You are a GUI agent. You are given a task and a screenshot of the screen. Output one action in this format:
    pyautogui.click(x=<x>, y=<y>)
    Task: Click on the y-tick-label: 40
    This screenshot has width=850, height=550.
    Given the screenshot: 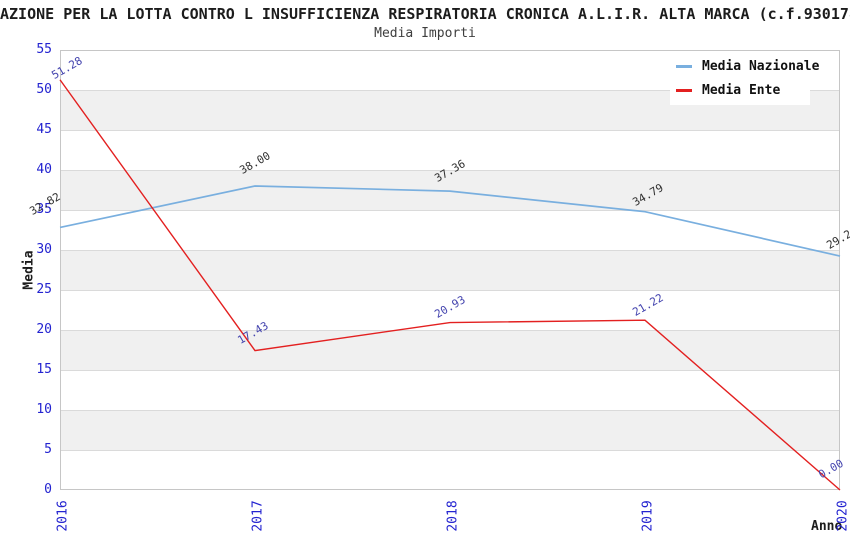 What is the action you would take?
    pyautogui.click(x=44, y=169)
    